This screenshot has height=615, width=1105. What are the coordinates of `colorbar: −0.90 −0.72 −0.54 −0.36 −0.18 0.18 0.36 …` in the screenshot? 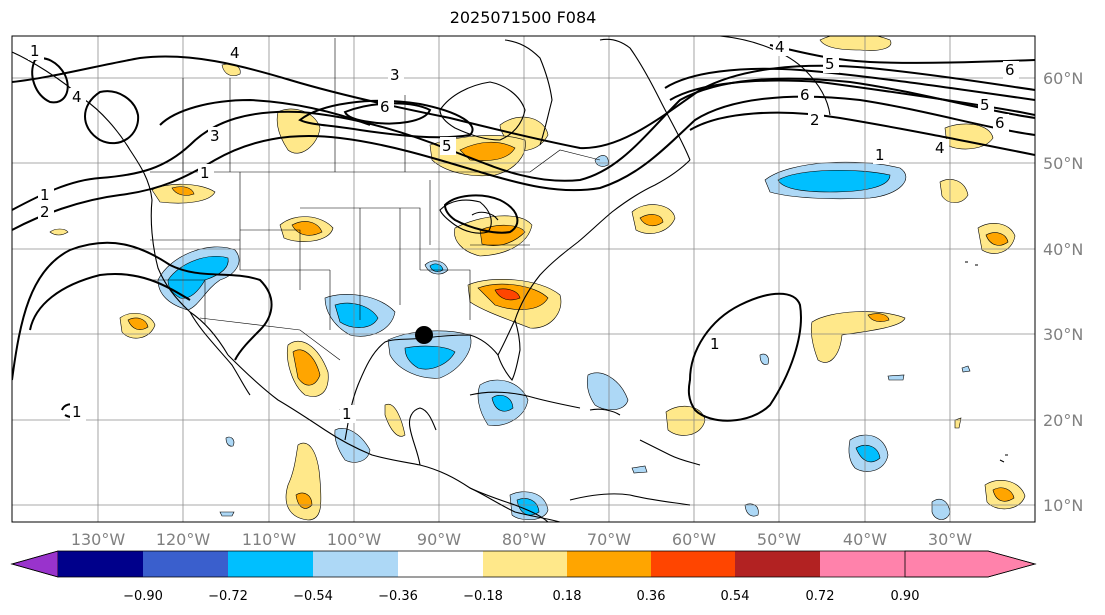 It's located at (523, 577).